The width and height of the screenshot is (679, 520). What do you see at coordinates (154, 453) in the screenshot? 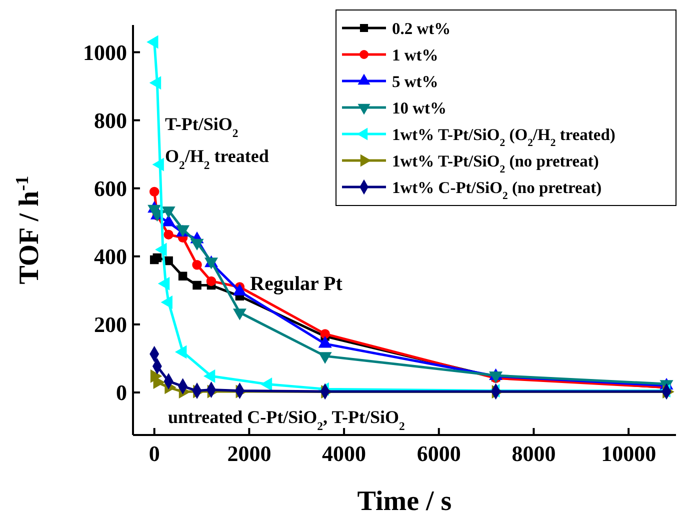
I see `x-tick-label: 0` at bounding box center [154, 453].